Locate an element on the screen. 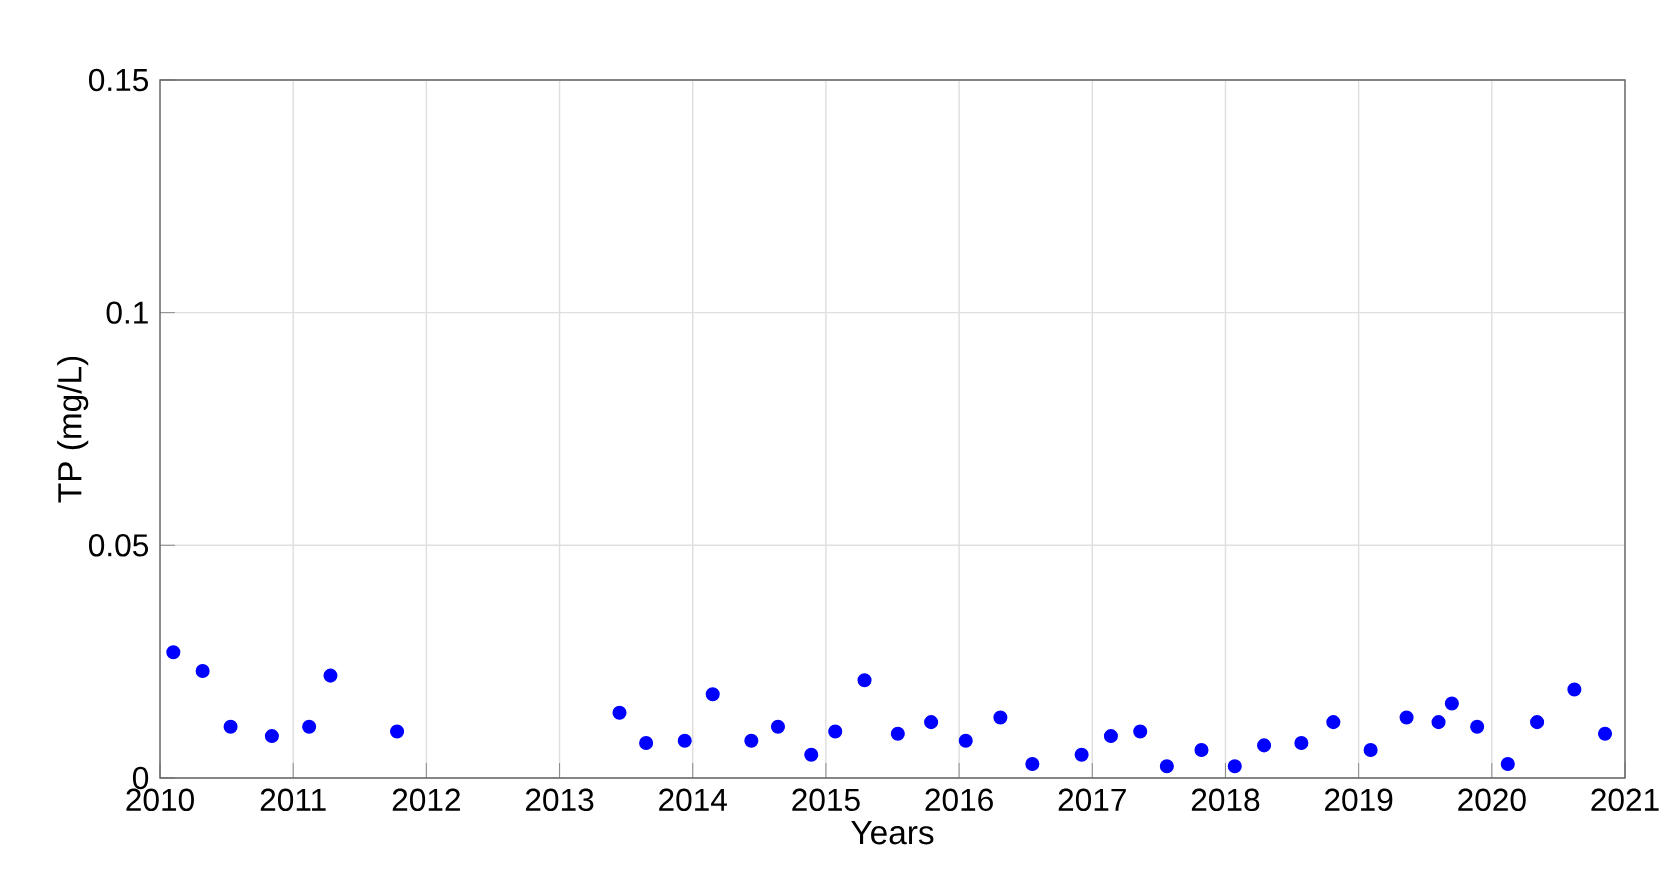 This screenshot has height=896, width=1673. x-axis-title: Years is located at coordinates (892, 833).